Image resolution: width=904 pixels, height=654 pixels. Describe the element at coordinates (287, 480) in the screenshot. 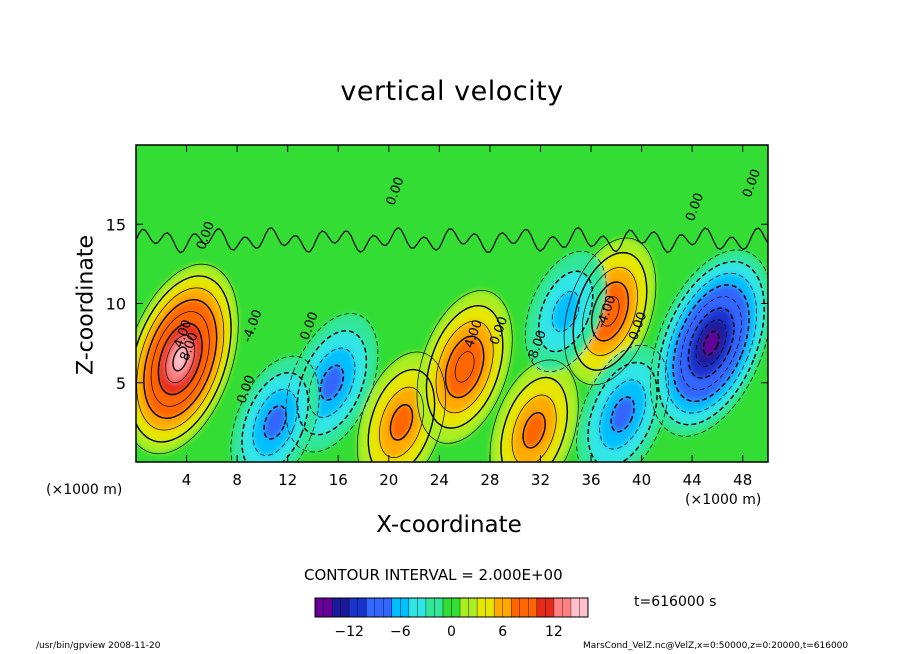

I see `x-tick-label: 12` at that location.